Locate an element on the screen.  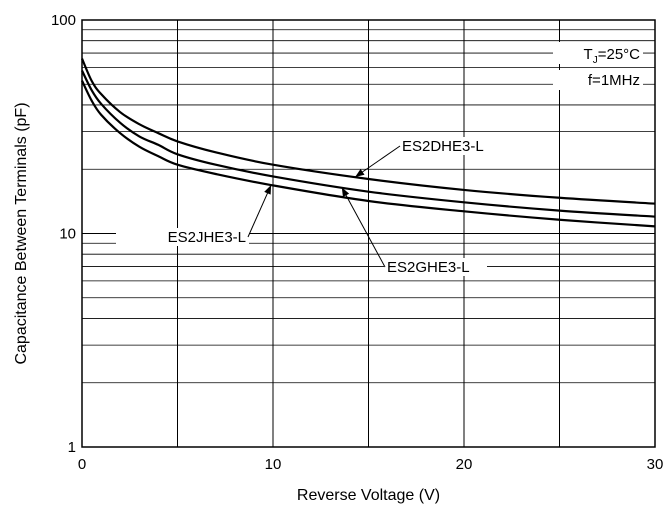
x-tick-labels: 0 10 20 30 is located at coordinates (371, 464).